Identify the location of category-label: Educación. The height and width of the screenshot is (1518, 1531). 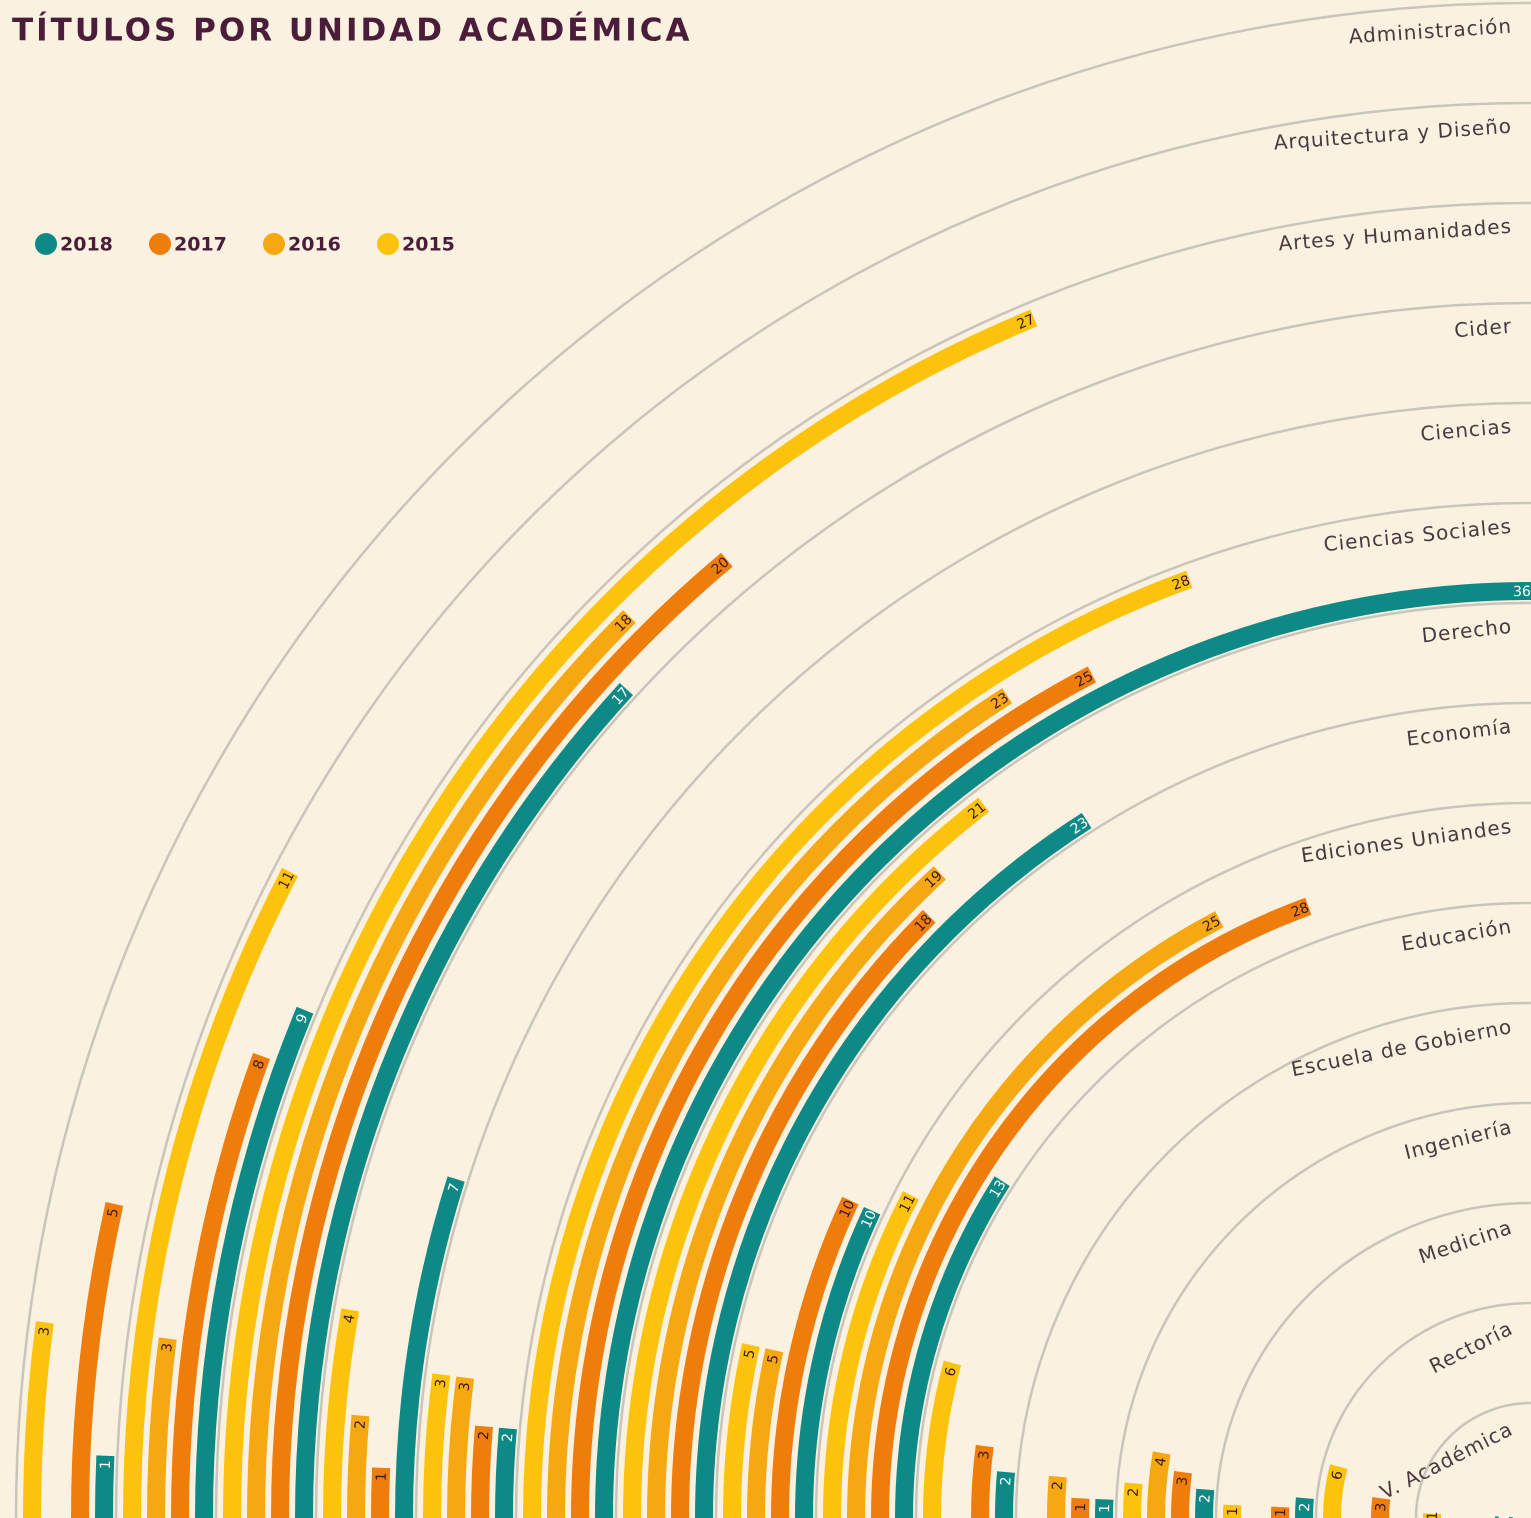
(1457, 935).